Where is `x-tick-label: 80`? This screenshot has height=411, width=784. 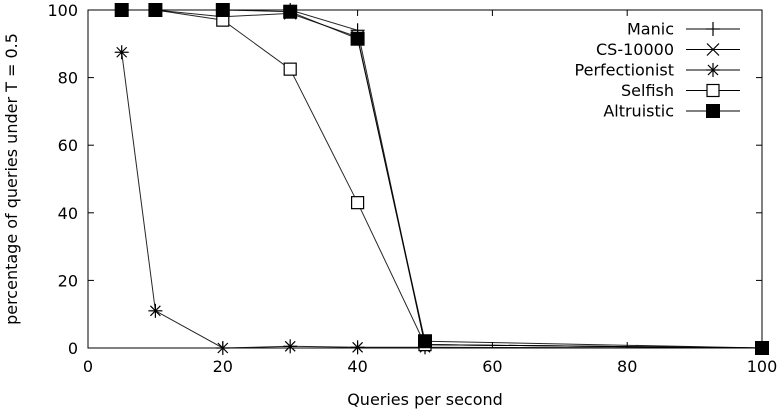
x-tick-label: 80 is located at coordinates (627, 366).